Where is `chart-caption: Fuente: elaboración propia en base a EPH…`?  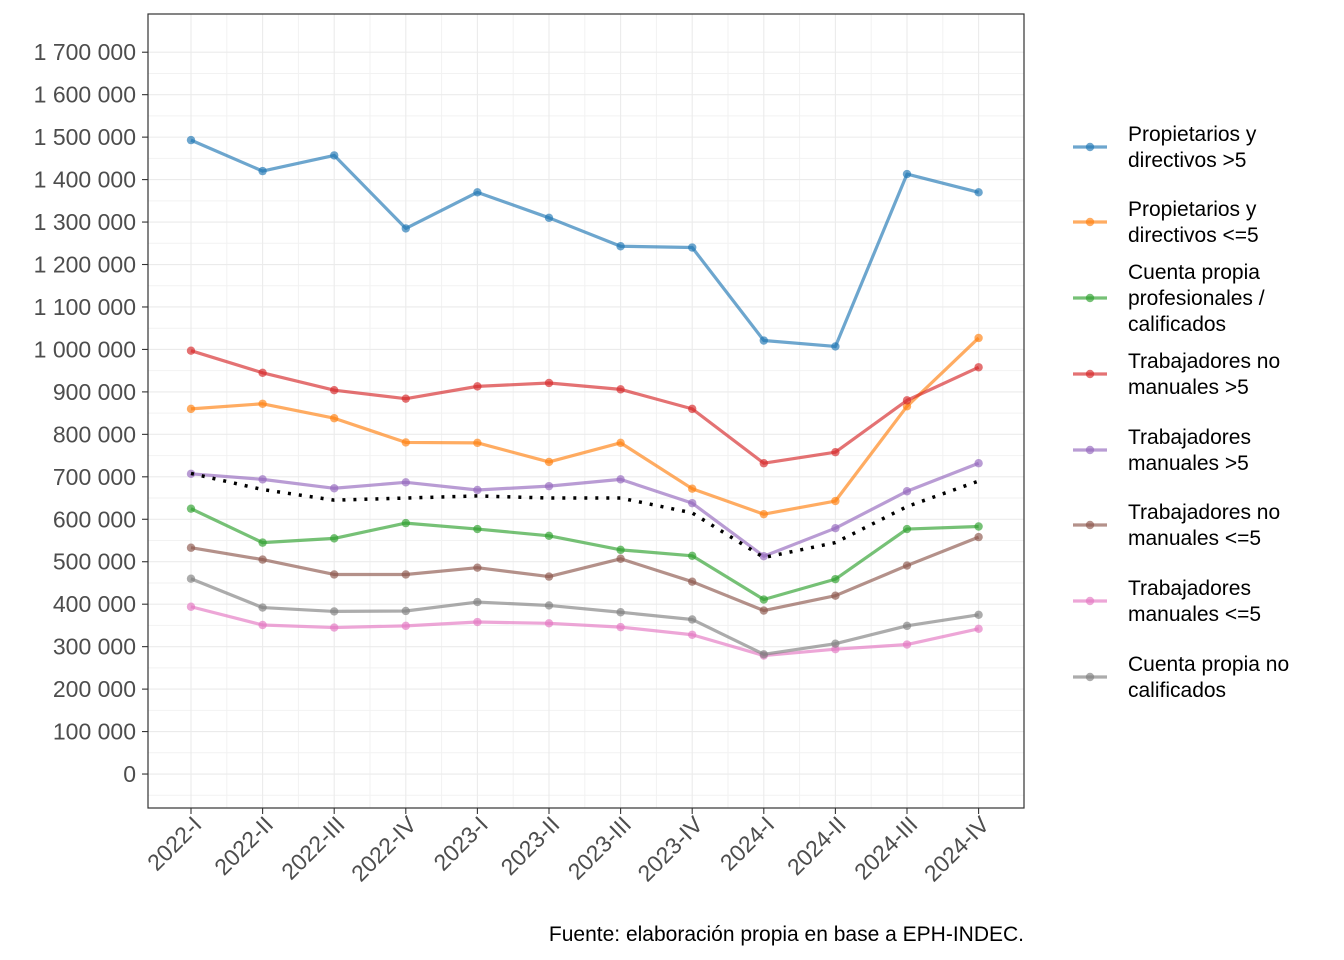 chart-caption: Fuente: elaboración propia en base a EPH… is located at coordinates (786, 934).